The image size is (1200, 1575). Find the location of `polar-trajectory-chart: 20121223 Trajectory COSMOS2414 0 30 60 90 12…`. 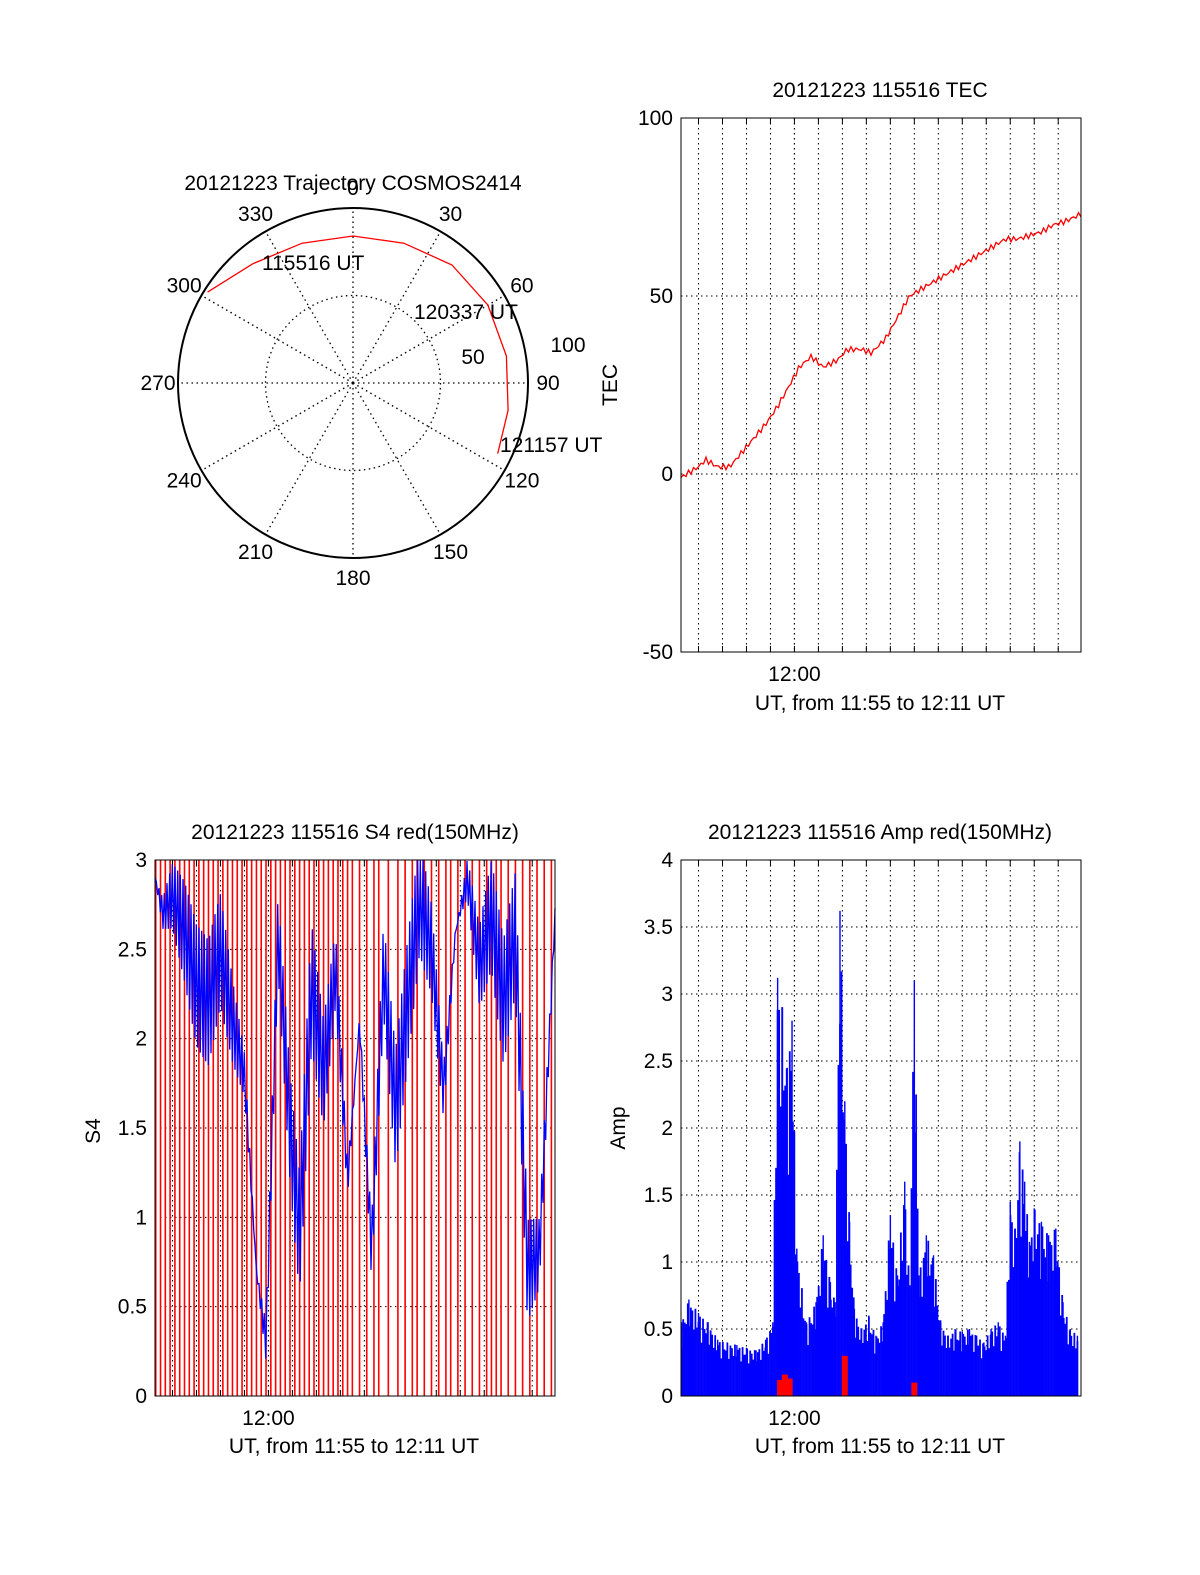

polar-trajectory-chart: 20121223 Trajectory COSMOS2414 0 30 60 90 12… is located at coordinates (371, 381).